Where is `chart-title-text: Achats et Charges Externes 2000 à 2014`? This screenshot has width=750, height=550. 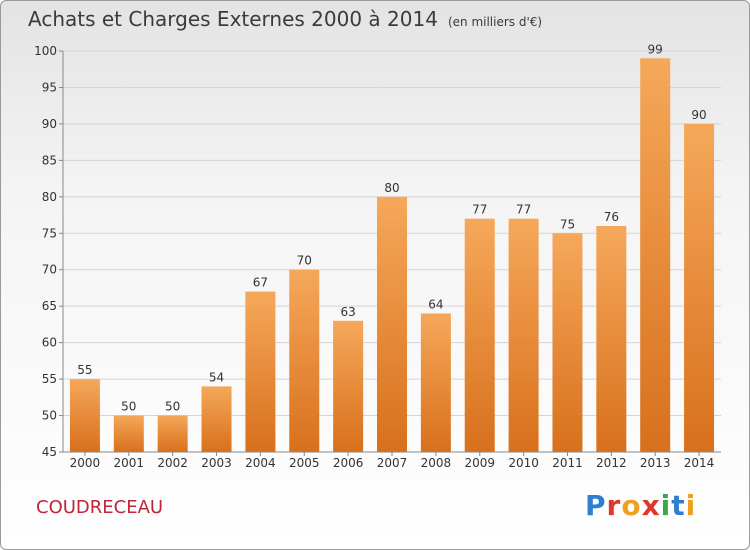 chart-title-text: Achats et Charges Externes 2000 à 2014 is located at coordinates (233, 19).